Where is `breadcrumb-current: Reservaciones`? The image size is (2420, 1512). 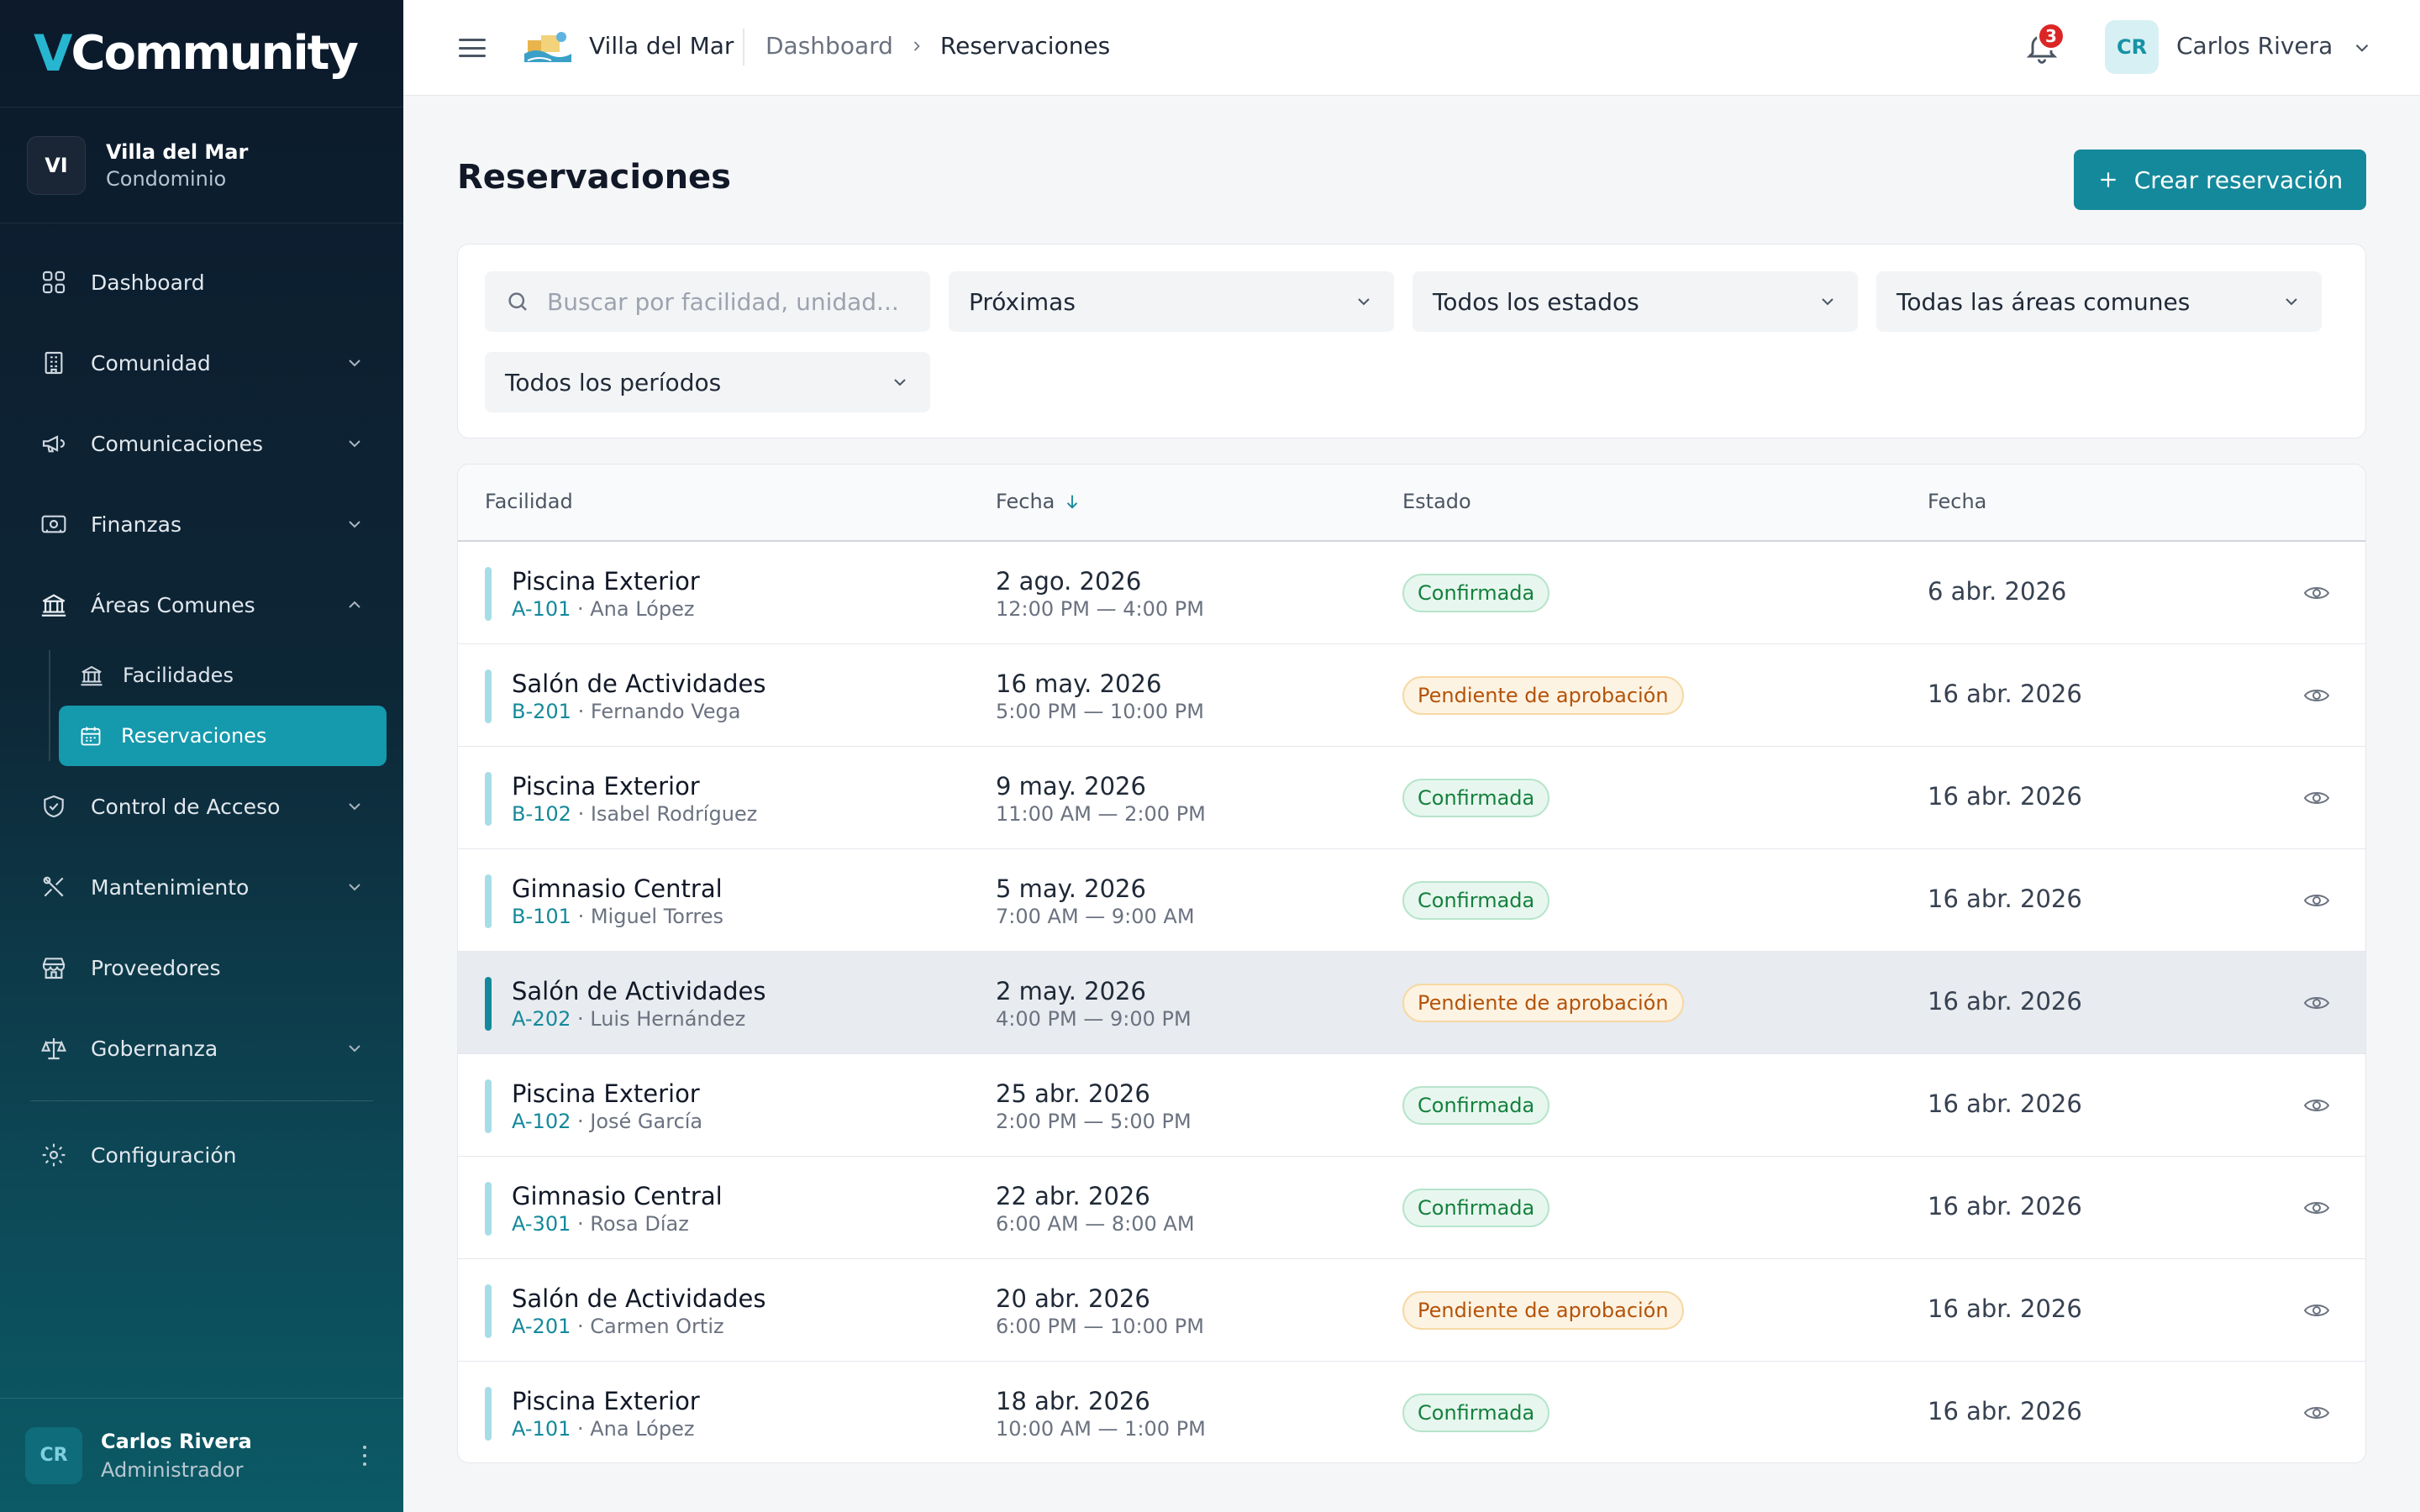
breadcrumb-current: Reservaciones is located at coordinates (1025, 46).